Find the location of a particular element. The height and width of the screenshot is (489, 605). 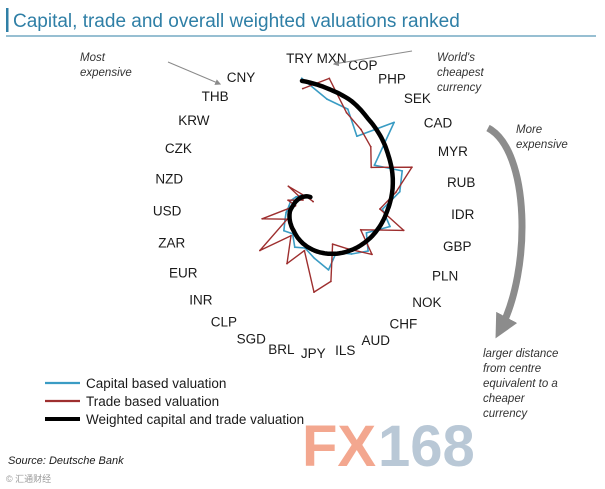

currency-label-mxn: MXN is located at coordinates (332, 58).